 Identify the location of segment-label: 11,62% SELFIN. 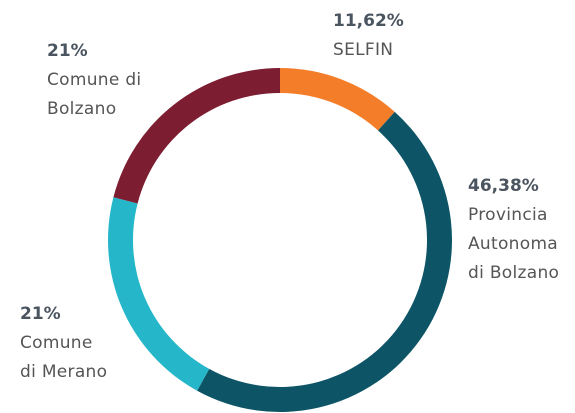
(368, 36).